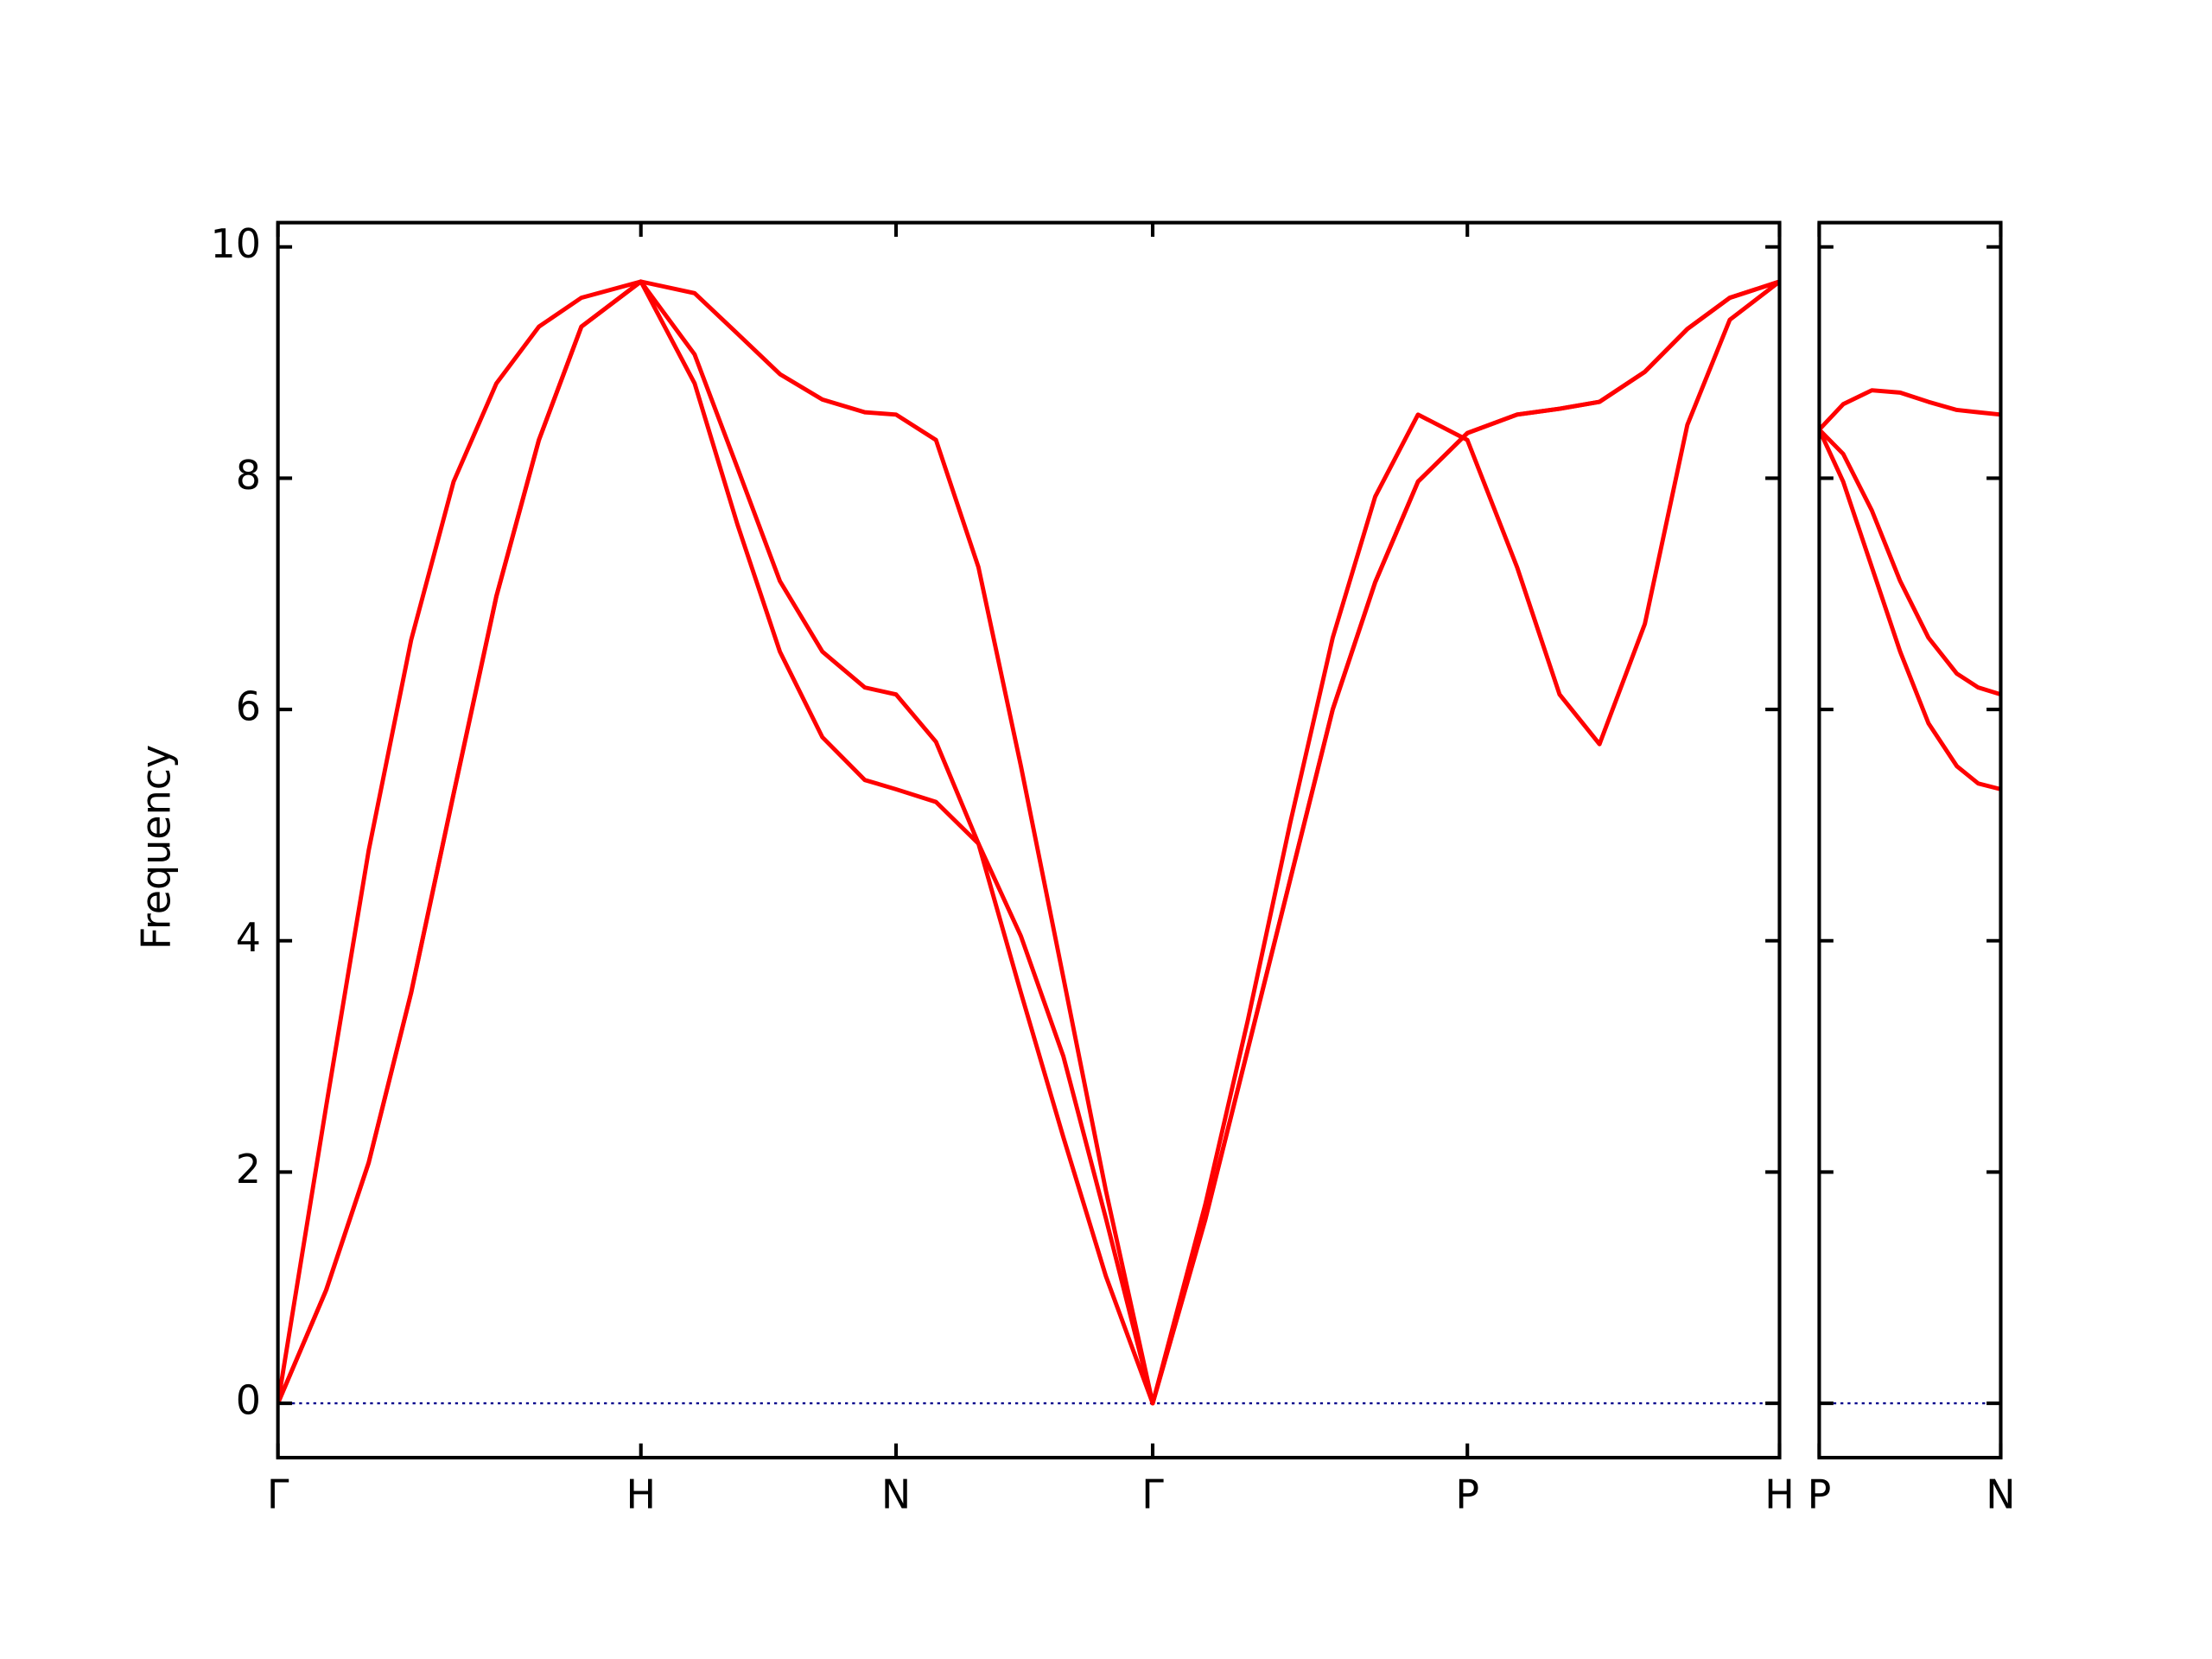 This screenshot has width=2212, height=1659. Describe the element at coordinates (235, 243) in the screenshot. I see `y-tick-label: 10` at that location.